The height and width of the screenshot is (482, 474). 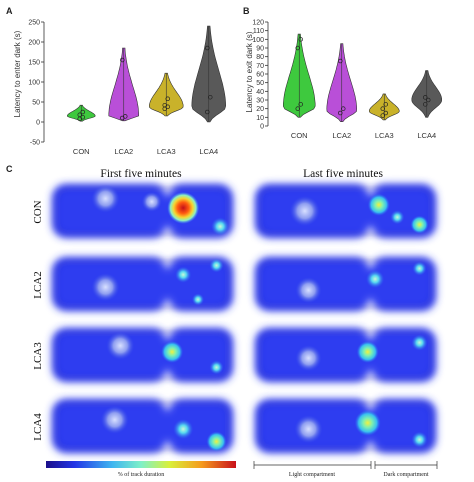 I want to click on panel-letter-b: B, so click(x=246, y=11).